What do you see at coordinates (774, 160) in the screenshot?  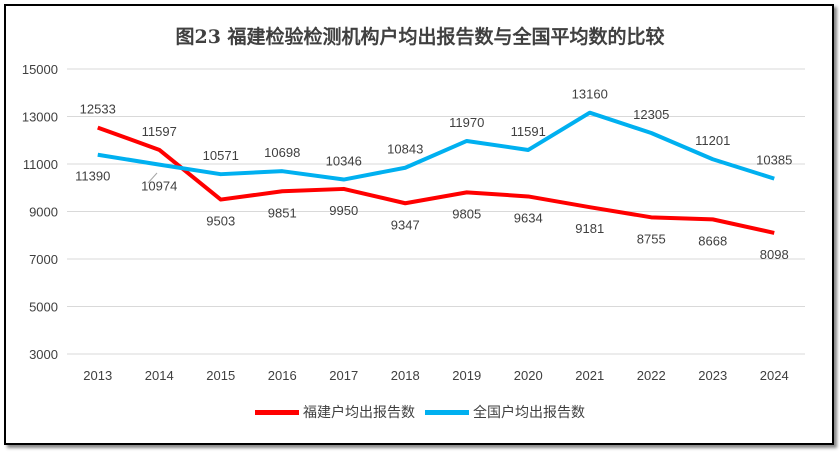 I see `data-label: 10385` at bounding box center [774, 160].